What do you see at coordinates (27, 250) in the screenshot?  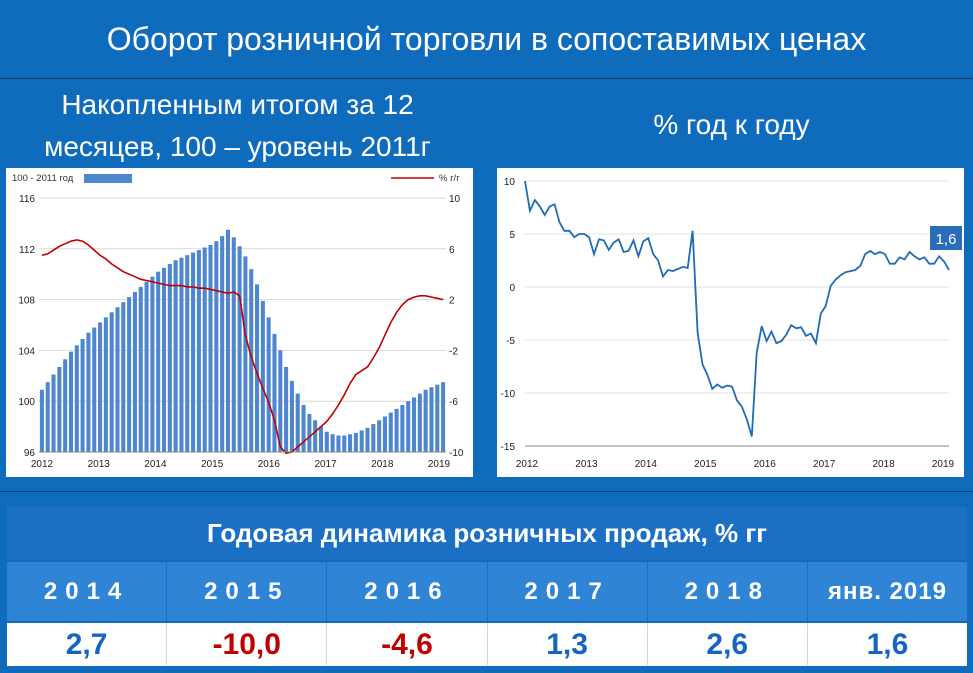 I see `y-tick-left: 112` at bounding box center [27, 250].